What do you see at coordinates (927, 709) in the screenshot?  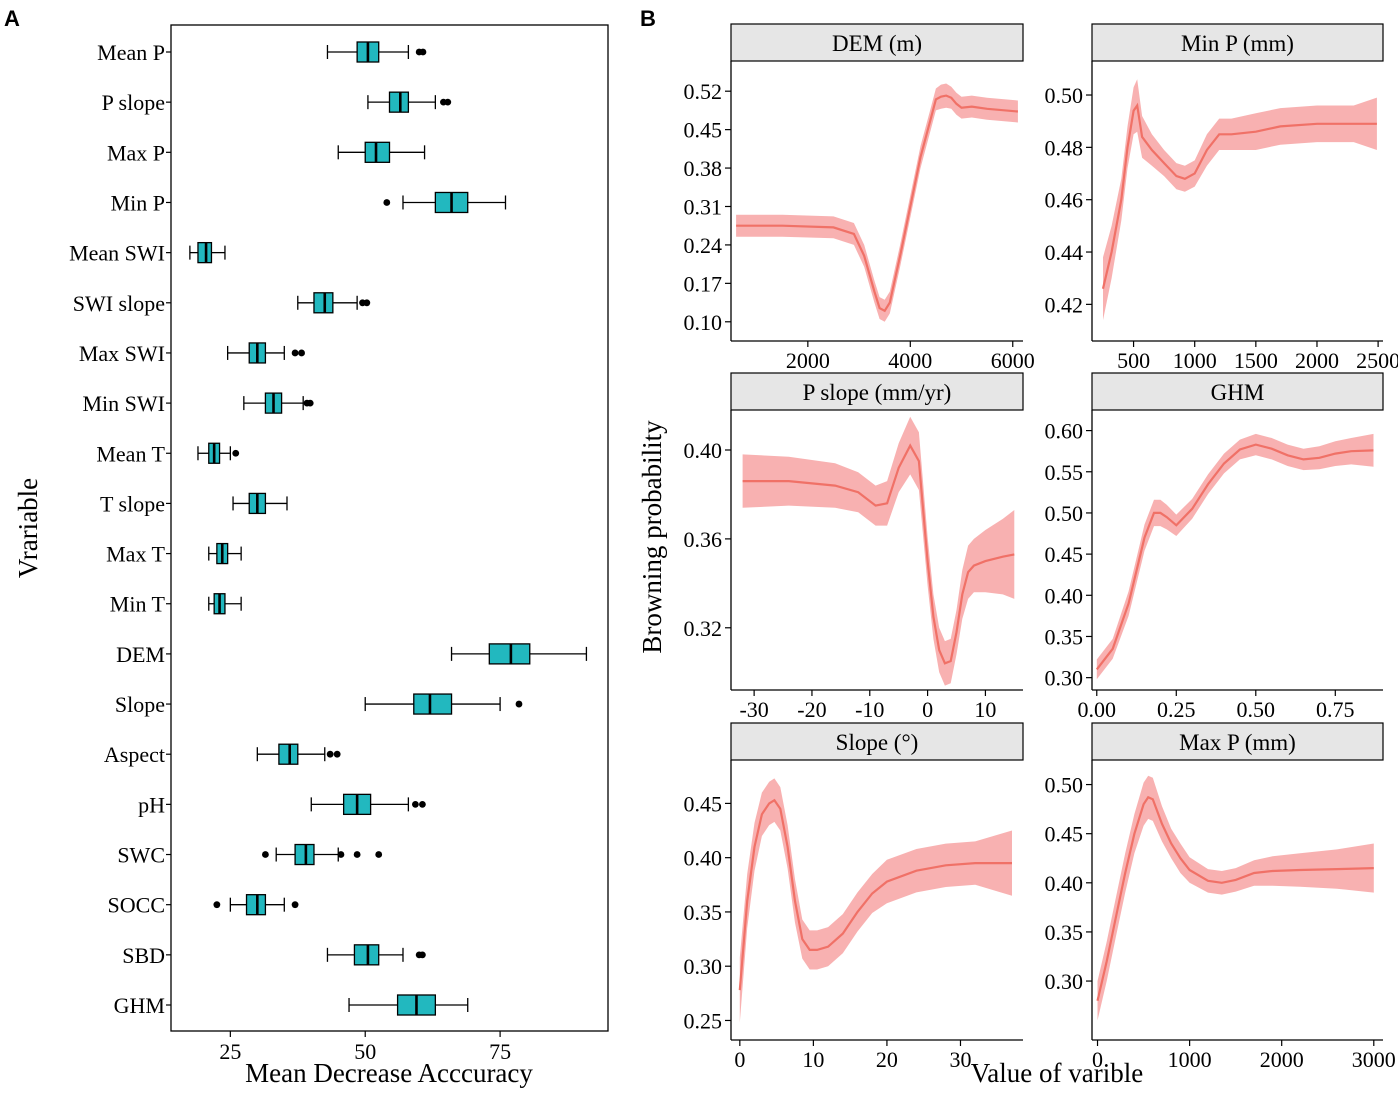 I see `x-tick-label-p-slope-mm-yr-3: 0` at bounding box center [927, 709].